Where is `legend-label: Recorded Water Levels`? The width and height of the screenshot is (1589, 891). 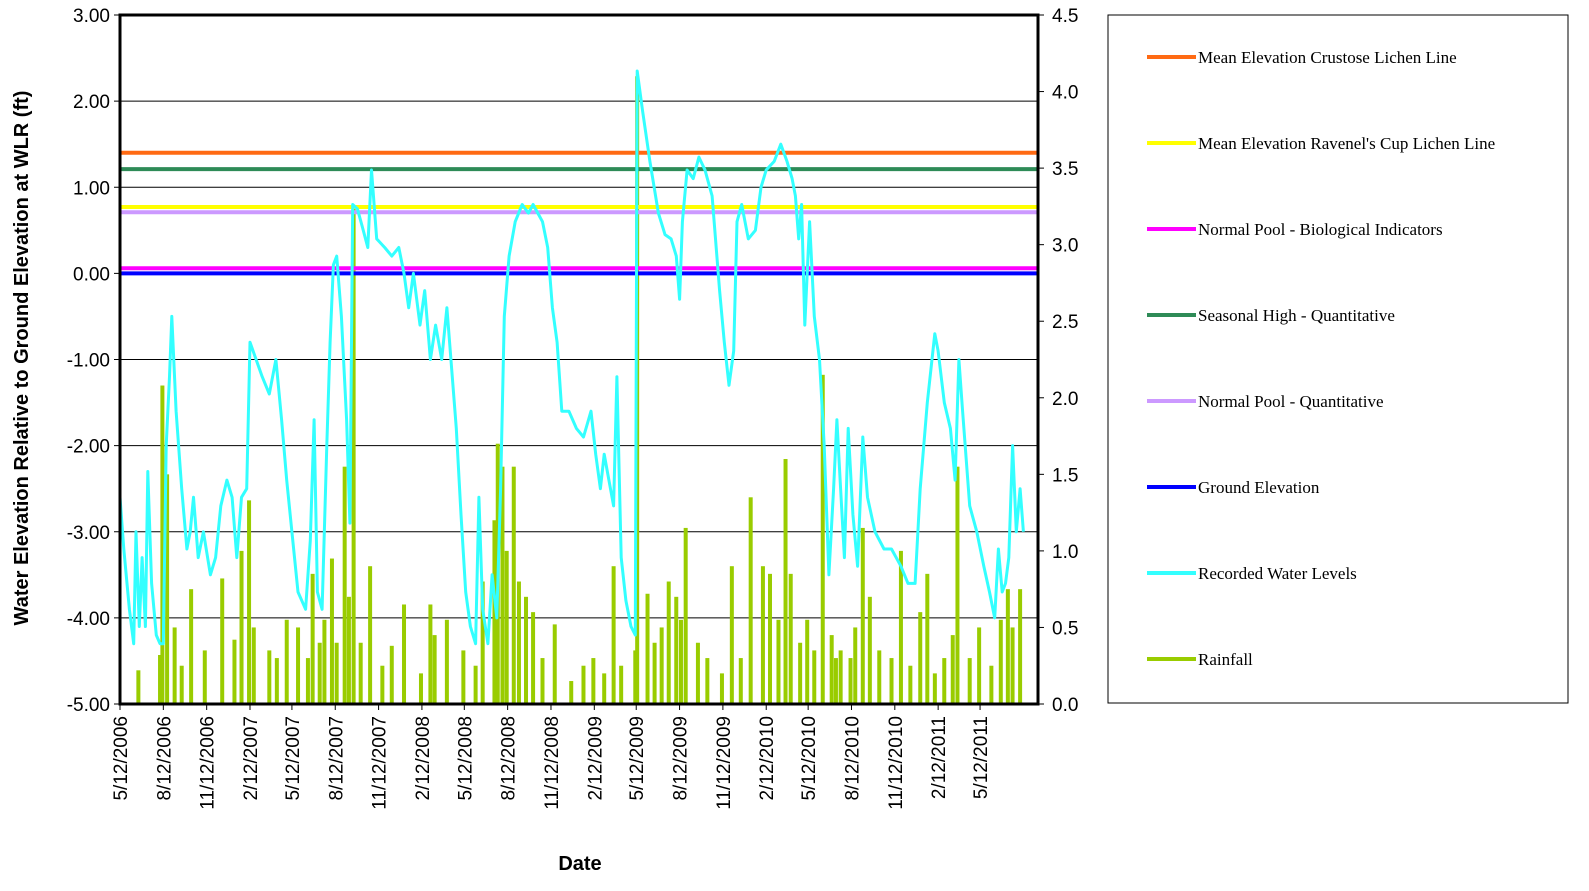 legend-label: Recorded Water Levels is located at coordinates (1277, 573).